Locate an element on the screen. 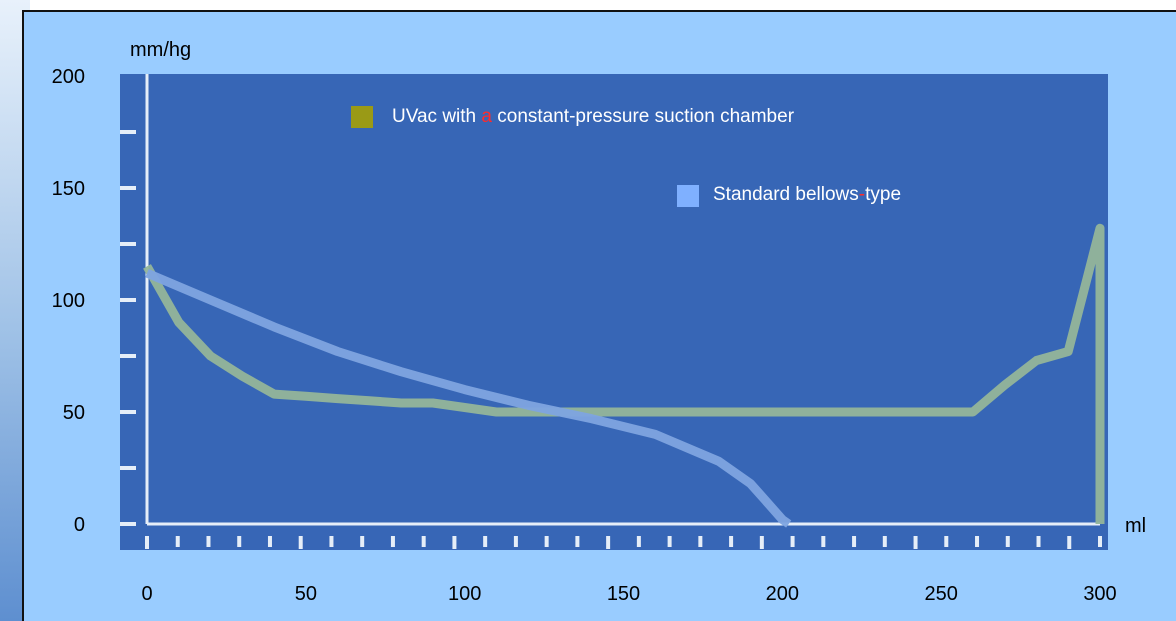 The image size is (1176, 621). x-tick-label: 100 is located at coordinates (464, 594).